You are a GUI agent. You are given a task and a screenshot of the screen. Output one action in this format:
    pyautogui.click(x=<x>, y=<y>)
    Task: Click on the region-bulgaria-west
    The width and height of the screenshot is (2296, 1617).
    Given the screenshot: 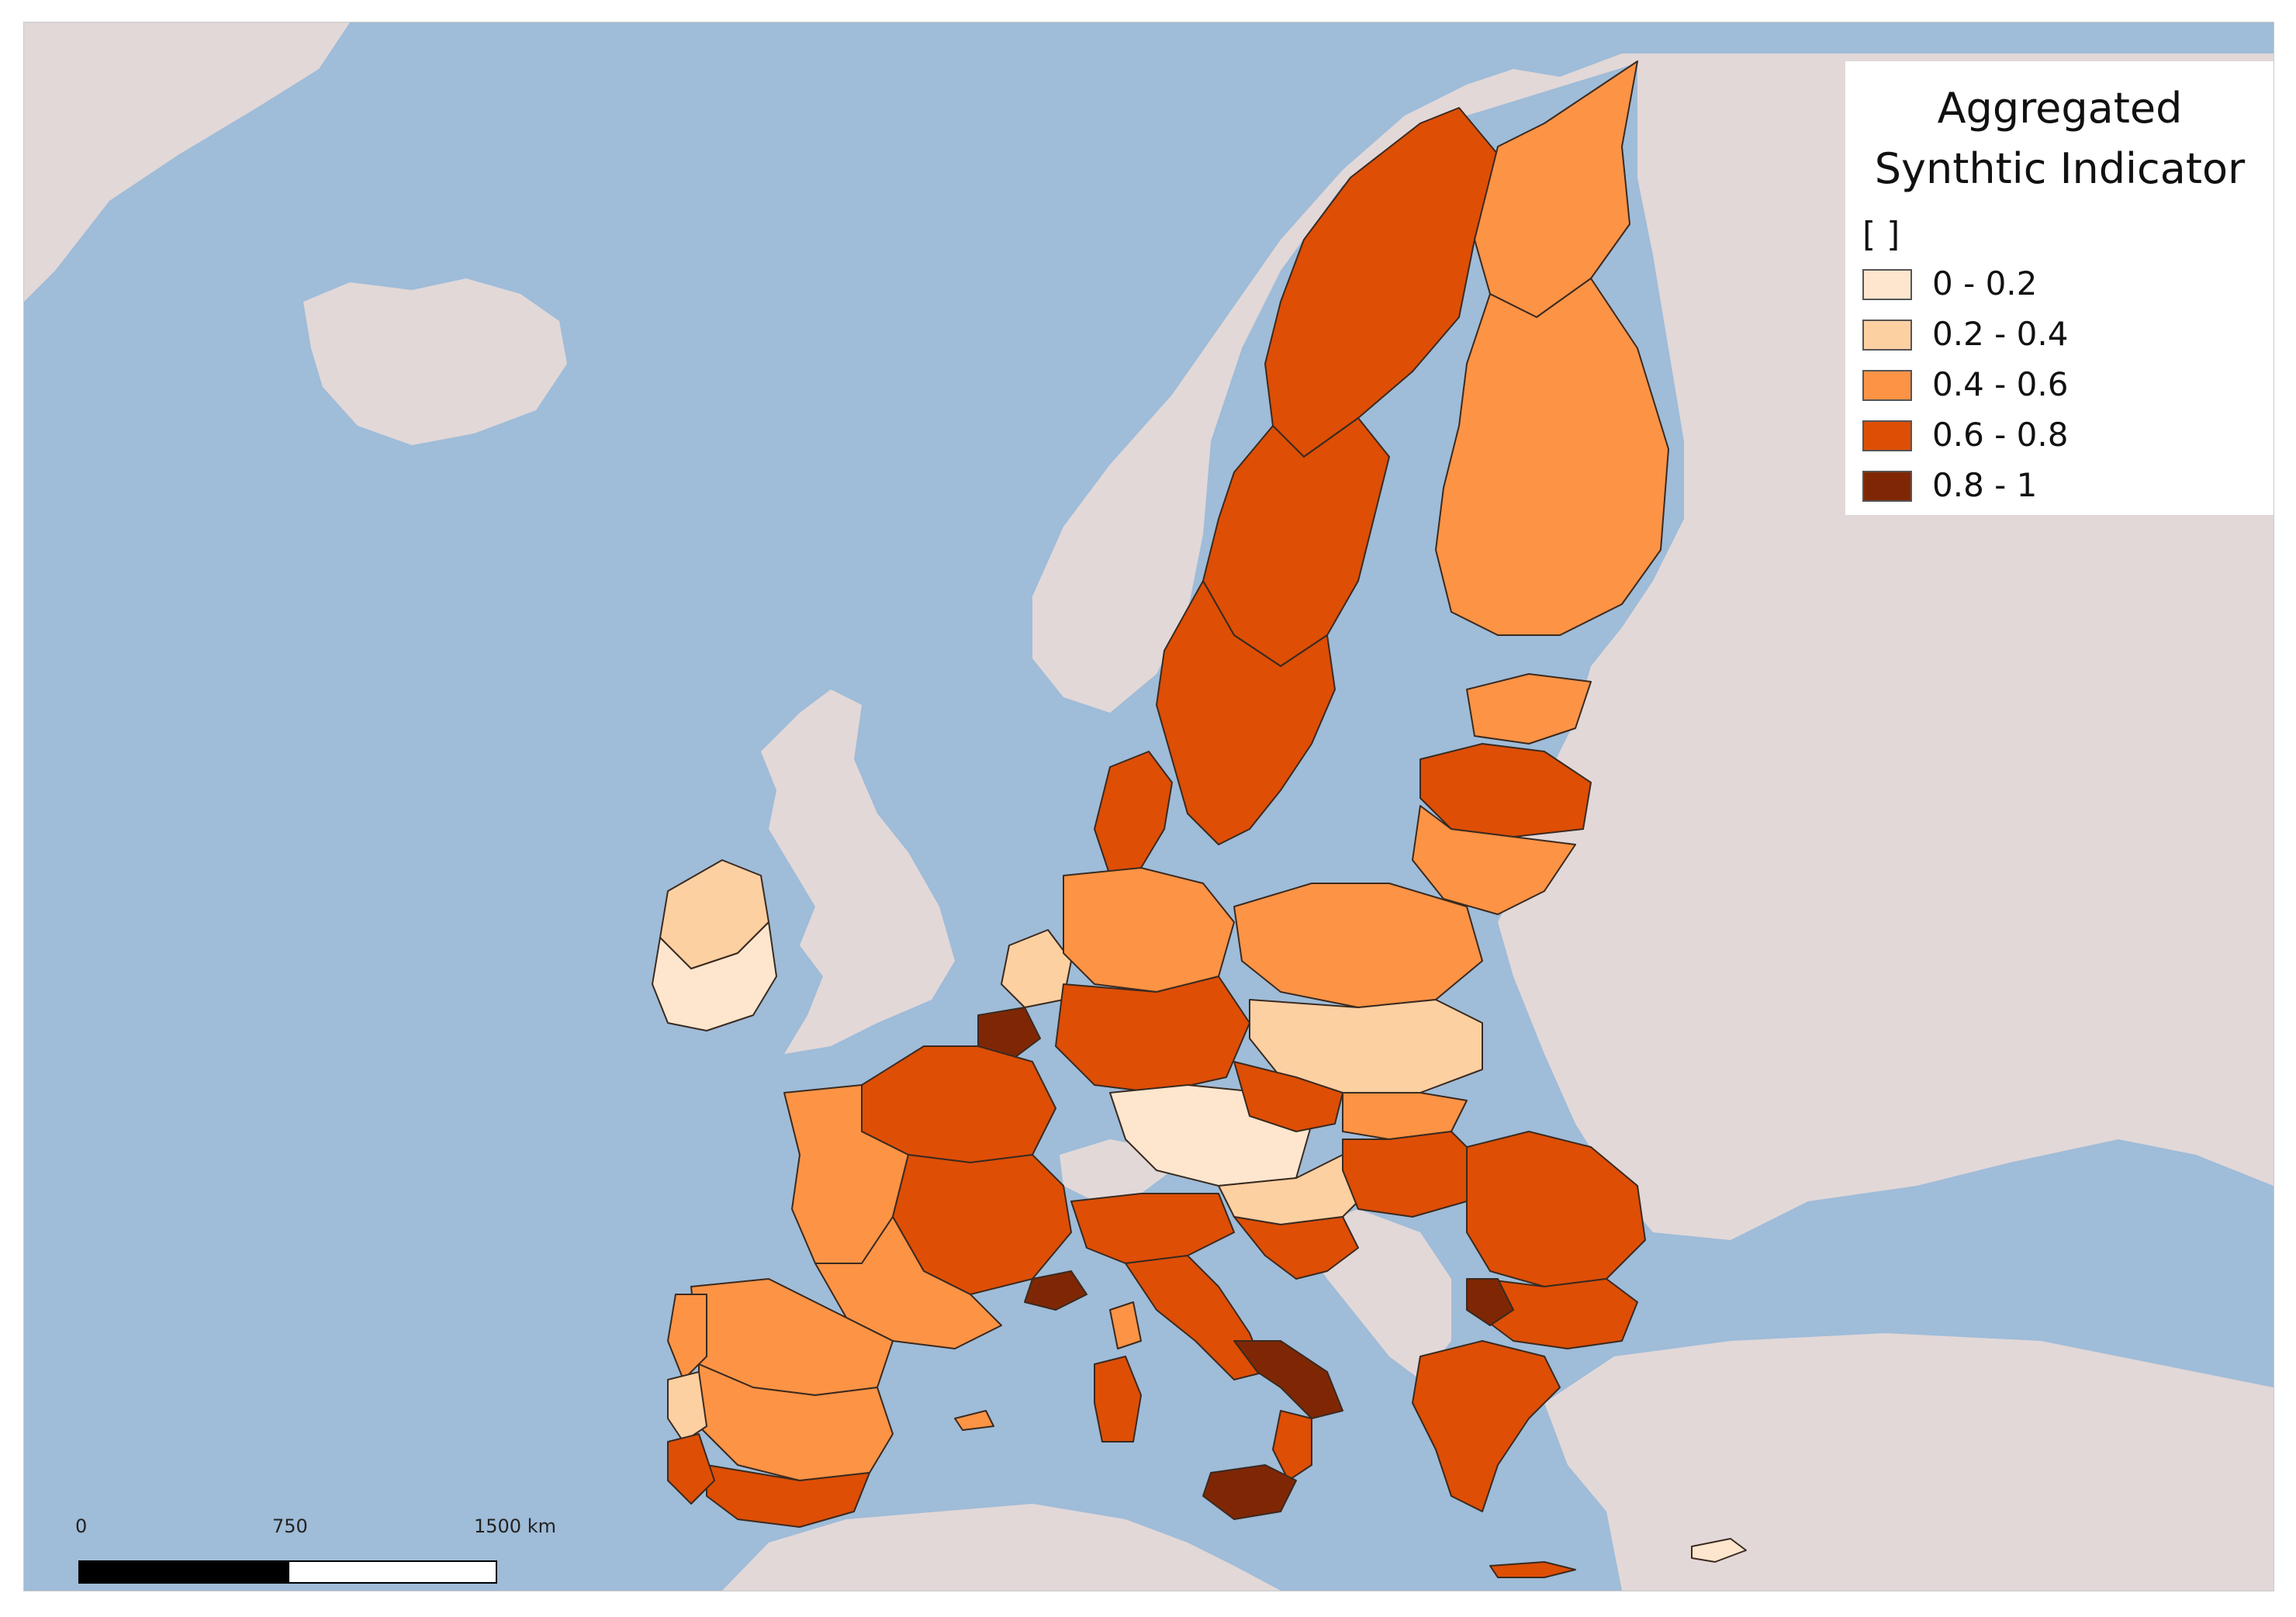 What is the action you would take?
    pyautogui.click(x=1490, y=1302)
    